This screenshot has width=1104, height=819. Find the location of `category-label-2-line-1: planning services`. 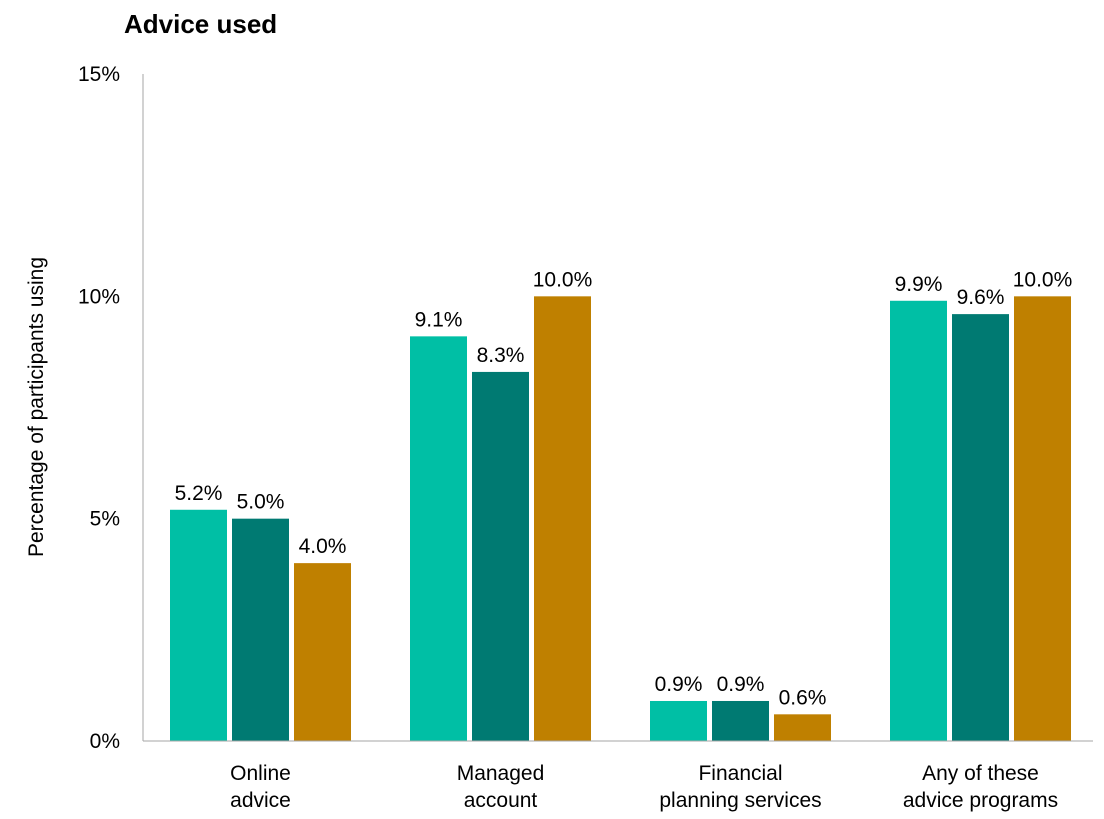

category-label-2-line-1: planning services is located at coordinates (740, 800).